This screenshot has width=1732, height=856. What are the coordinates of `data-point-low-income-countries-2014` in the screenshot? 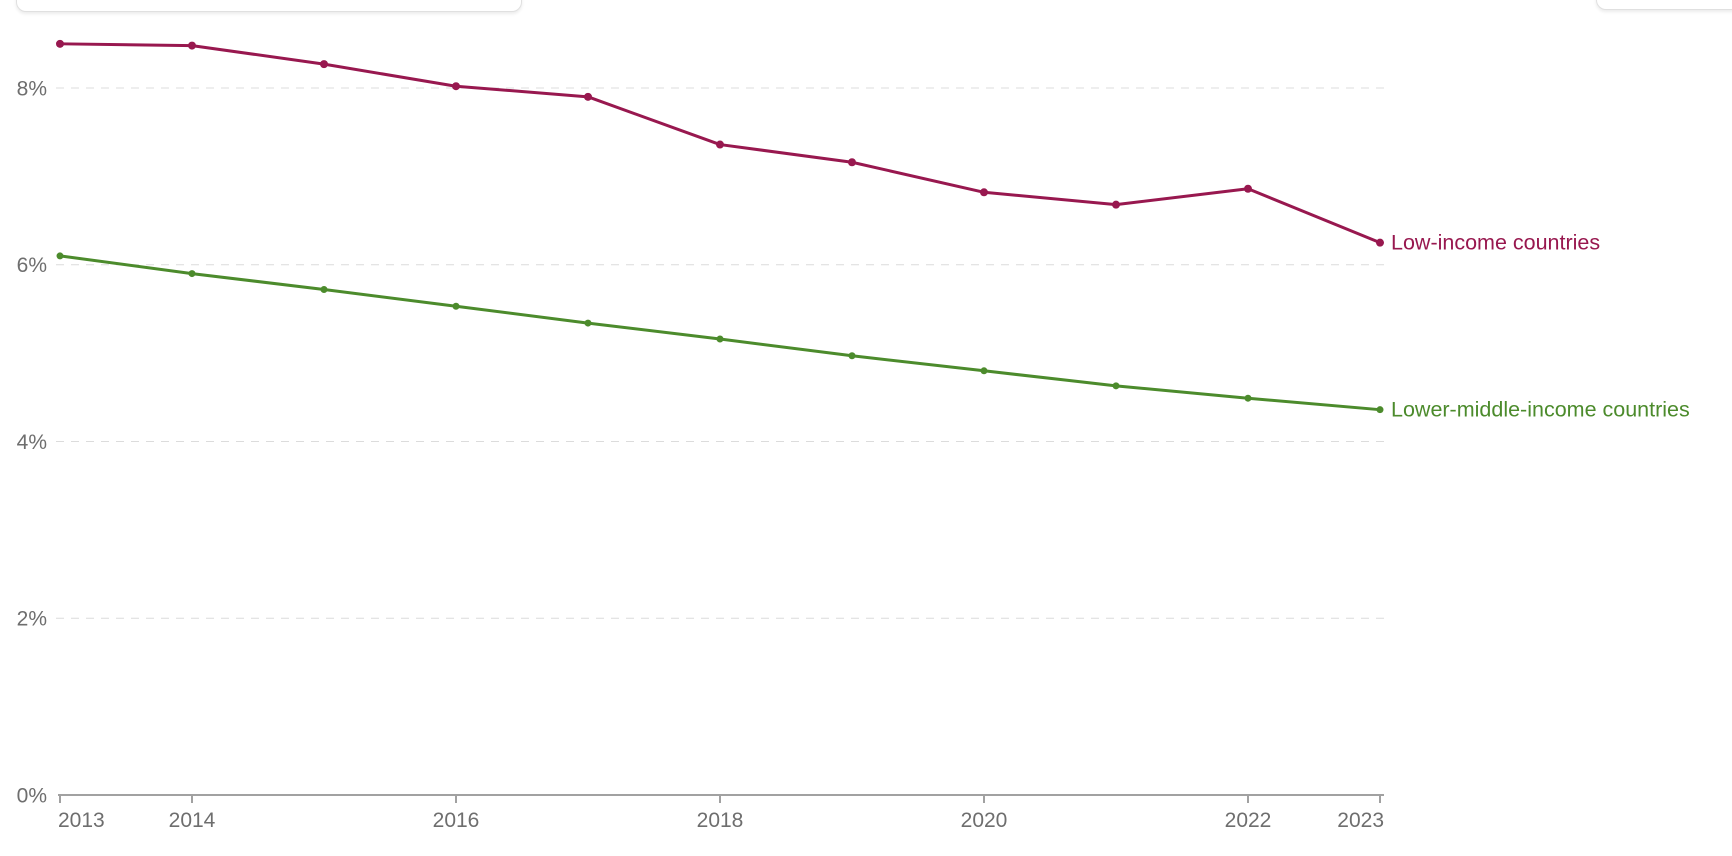 It's located at (192, 45).